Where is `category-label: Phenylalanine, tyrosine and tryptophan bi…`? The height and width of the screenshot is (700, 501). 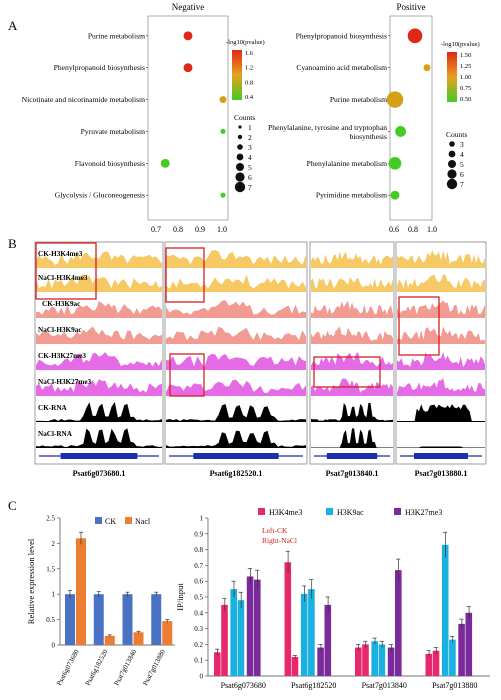 category-label: Phenylalanine, tyrosine and tryptophan bi… is located at coordinates (327, 132).